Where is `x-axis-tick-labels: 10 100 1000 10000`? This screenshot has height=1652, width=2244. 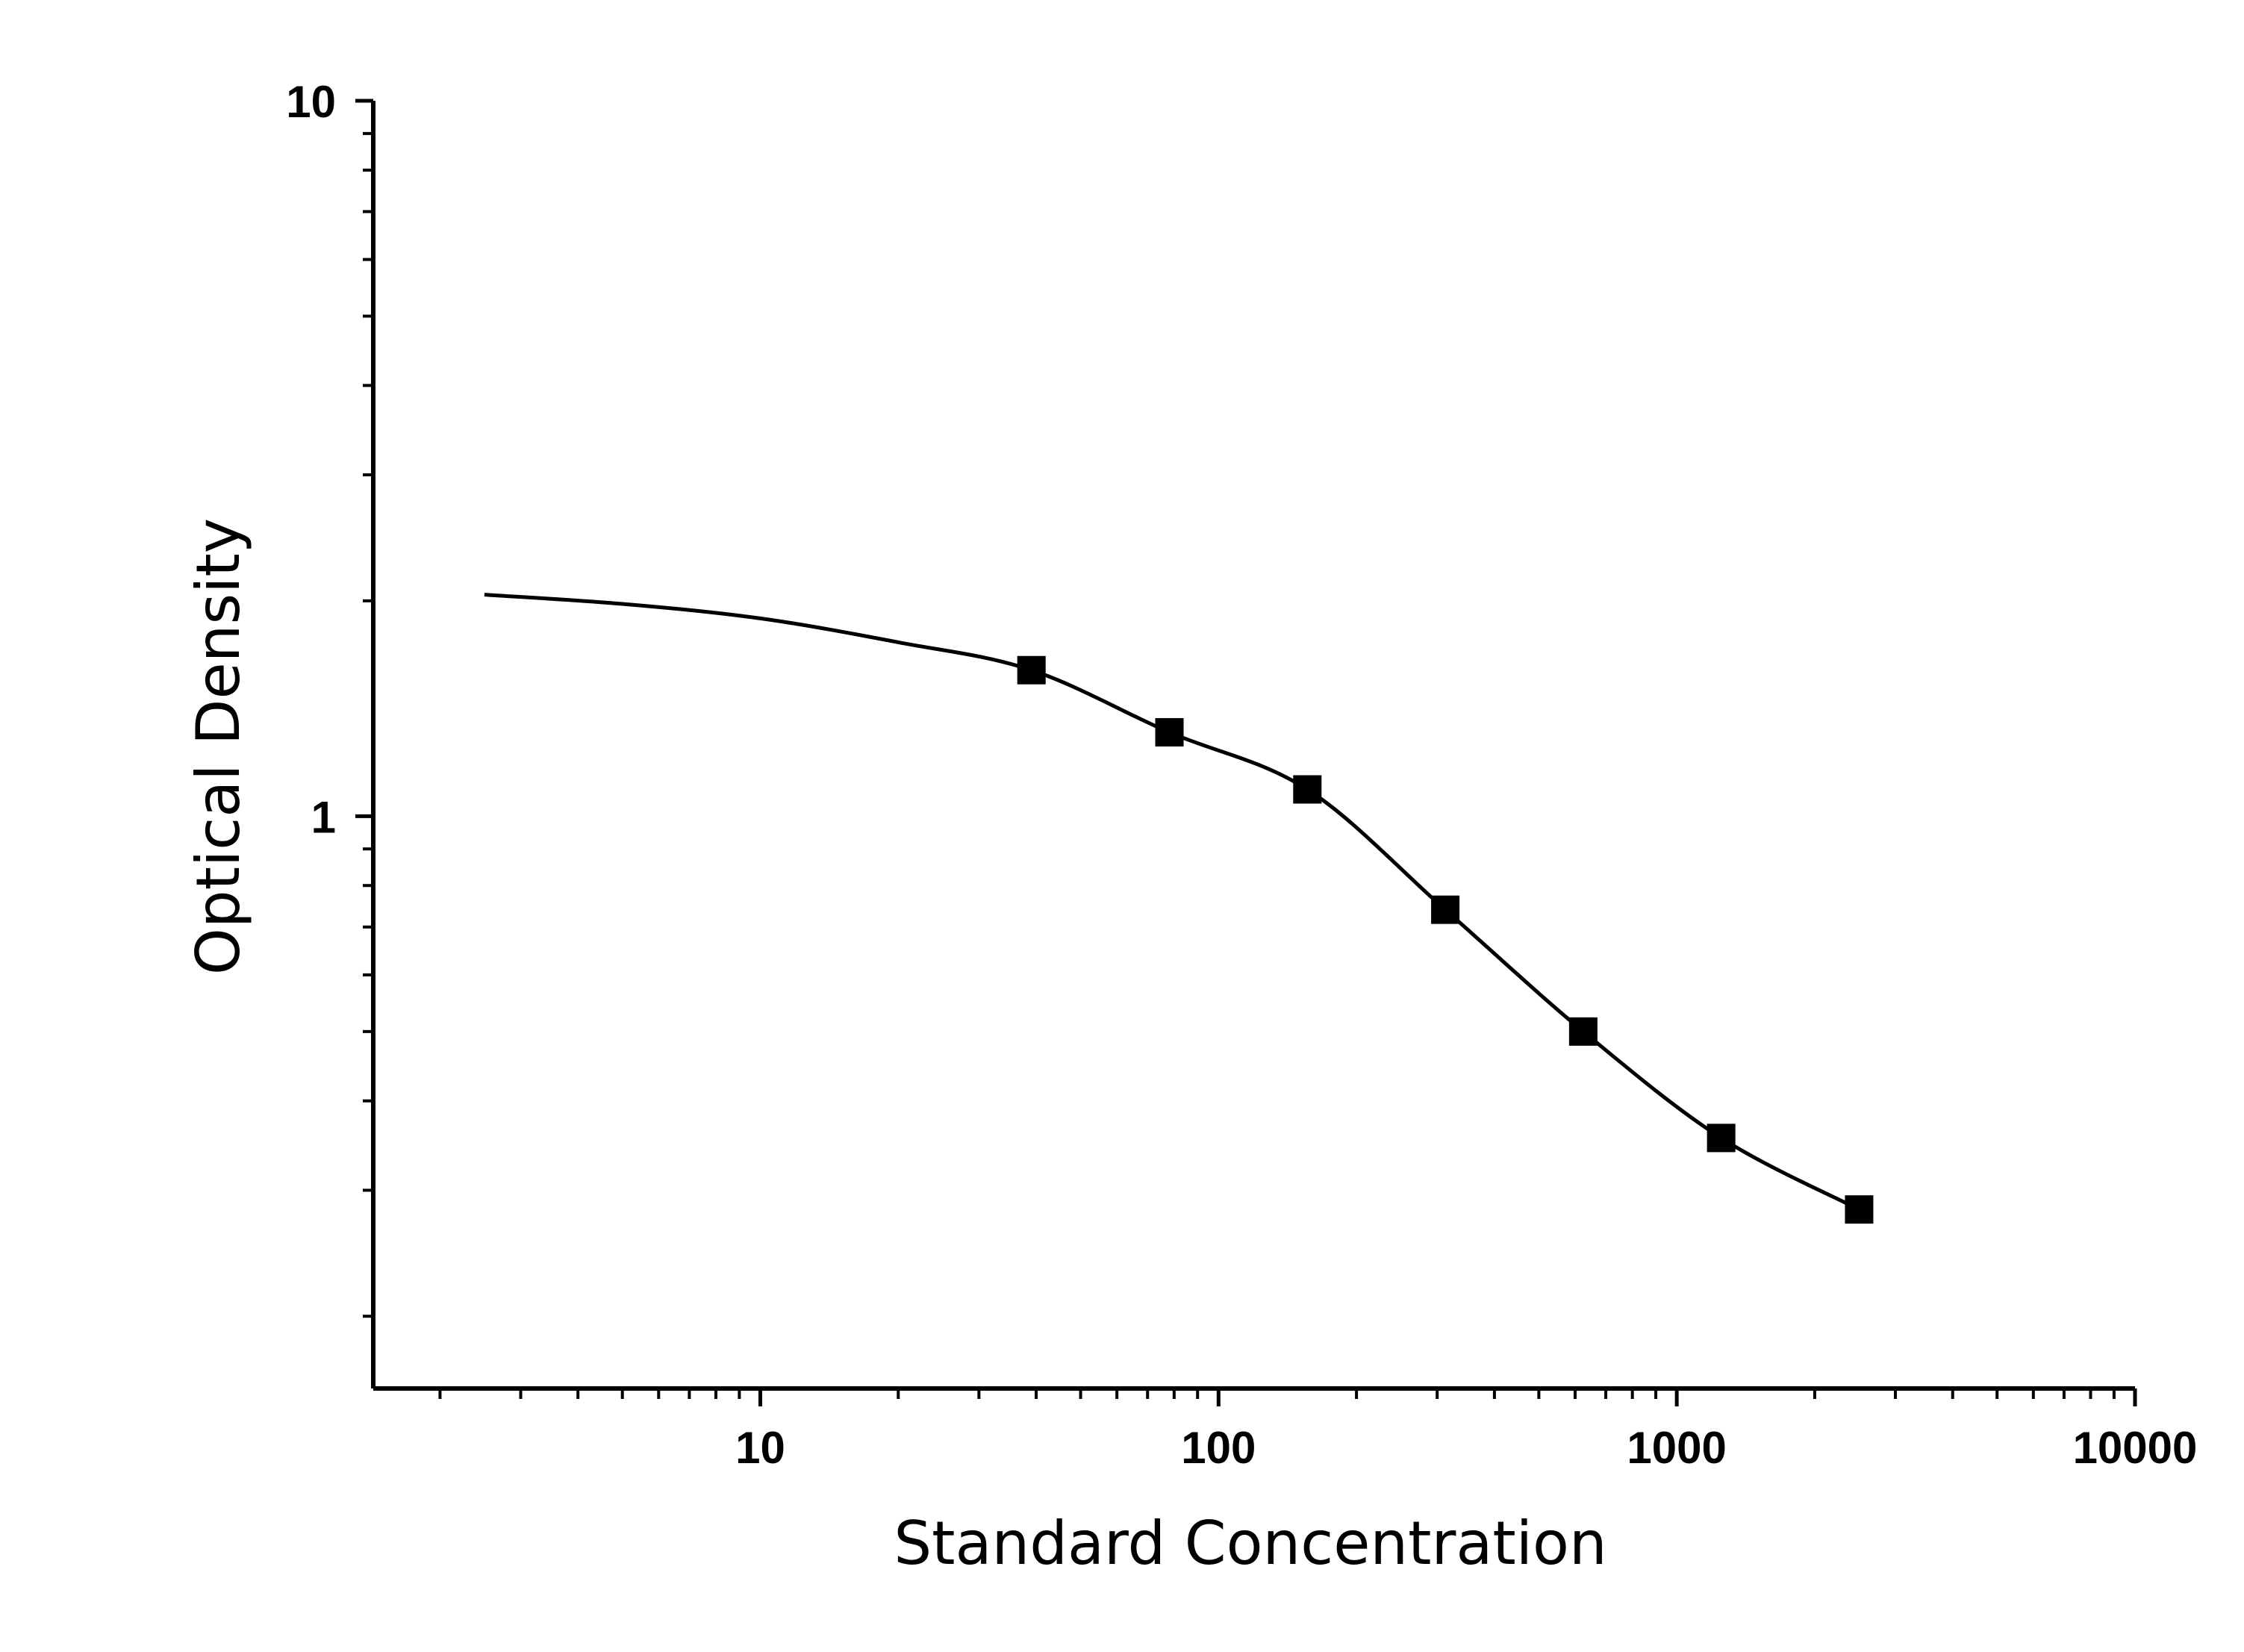
x-axis-tick-labels: 10 100 1000 10000 is located at coordinates (1466, 1448).